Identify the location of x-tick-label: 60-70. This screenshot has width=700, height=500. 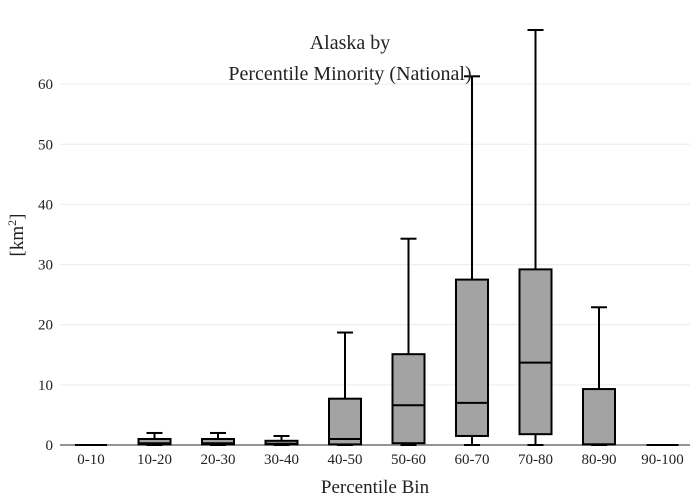
(472, 460).